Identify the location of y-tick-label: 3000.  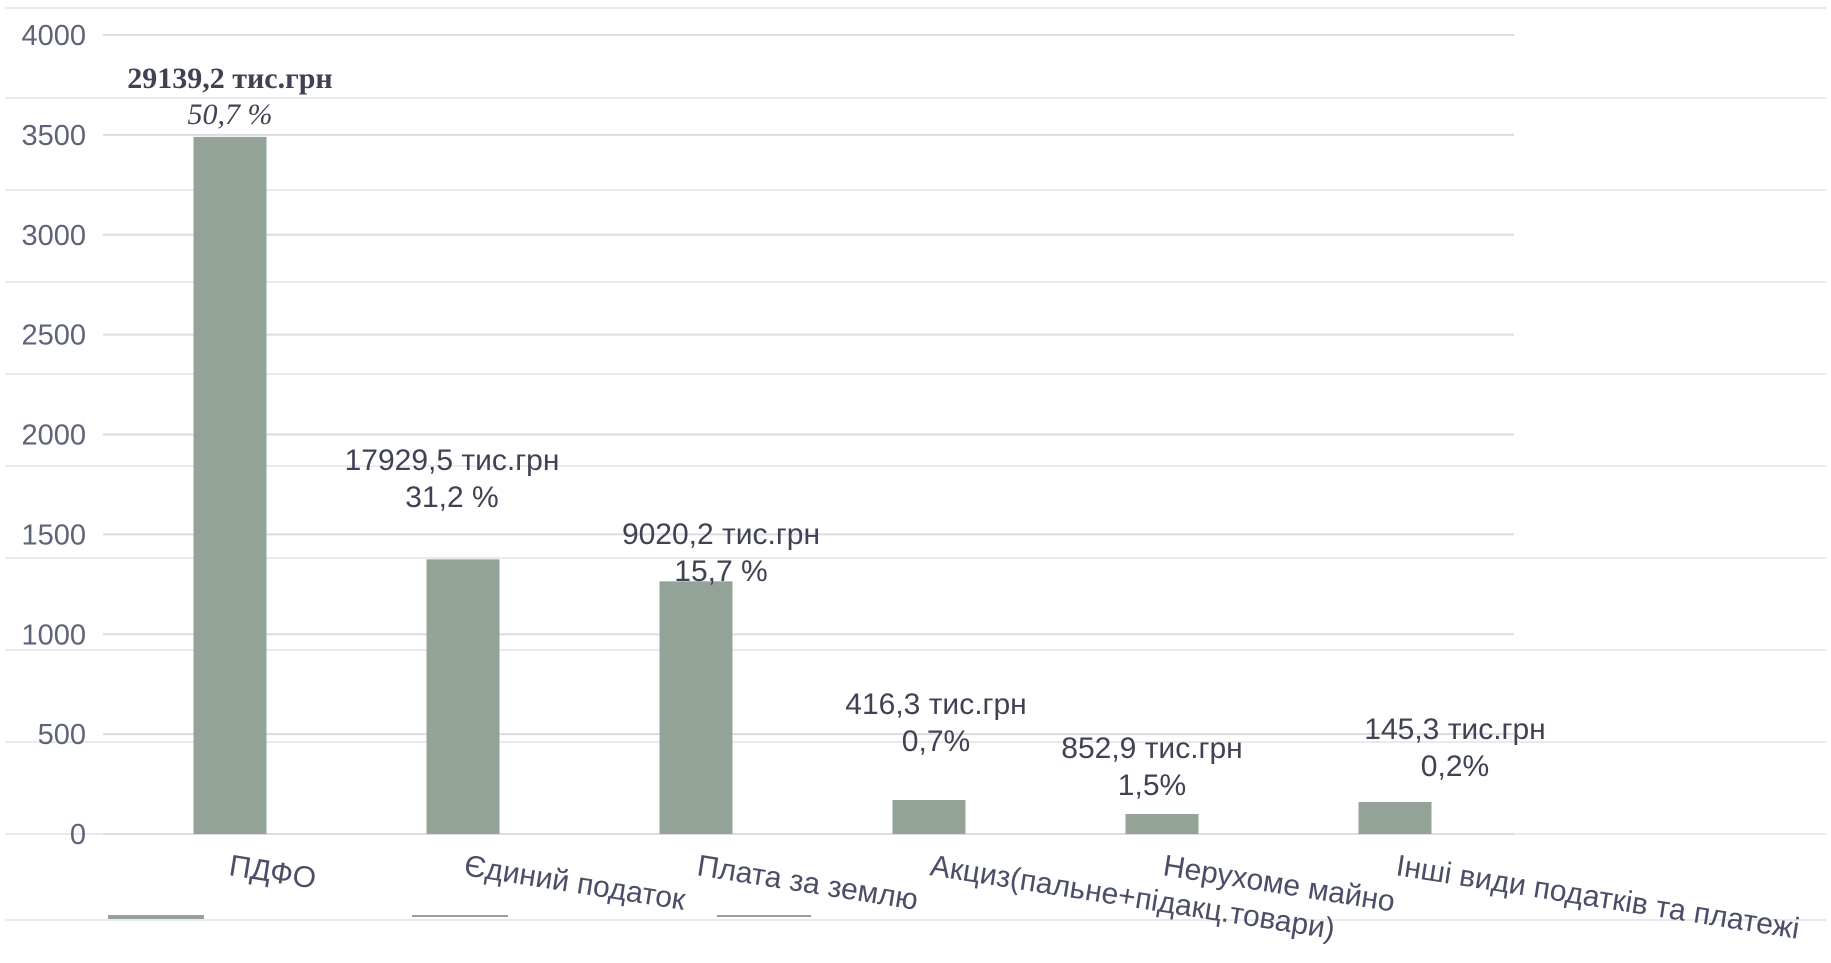
(53, 236).